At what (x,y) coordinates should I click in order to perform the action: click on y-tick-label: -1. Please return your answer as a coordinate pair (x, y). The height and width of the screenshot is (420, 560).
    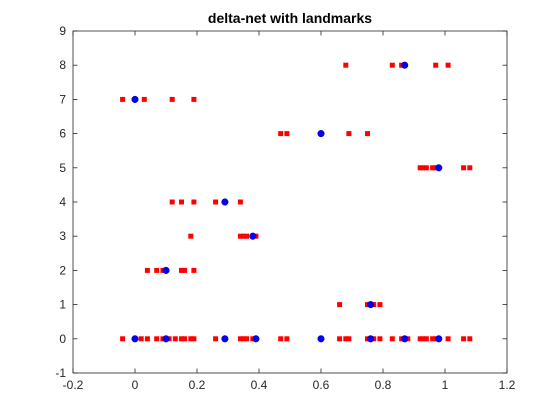
    Looking at the image, I should click on (60, 373).